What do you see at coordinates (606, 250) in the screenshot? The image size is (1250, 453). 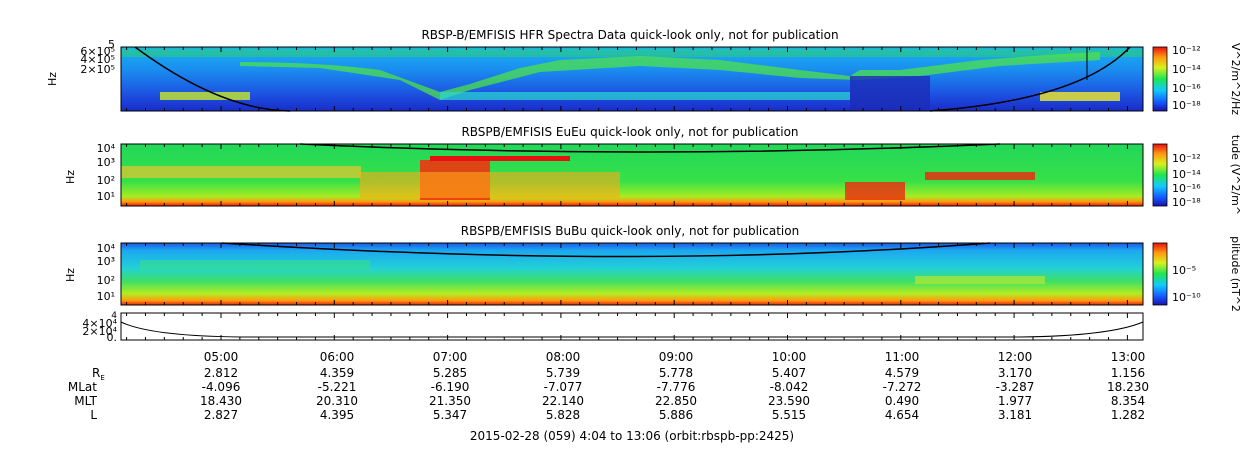 I see `bubu-cyclotron-curve` at bounding box center [606, 250].